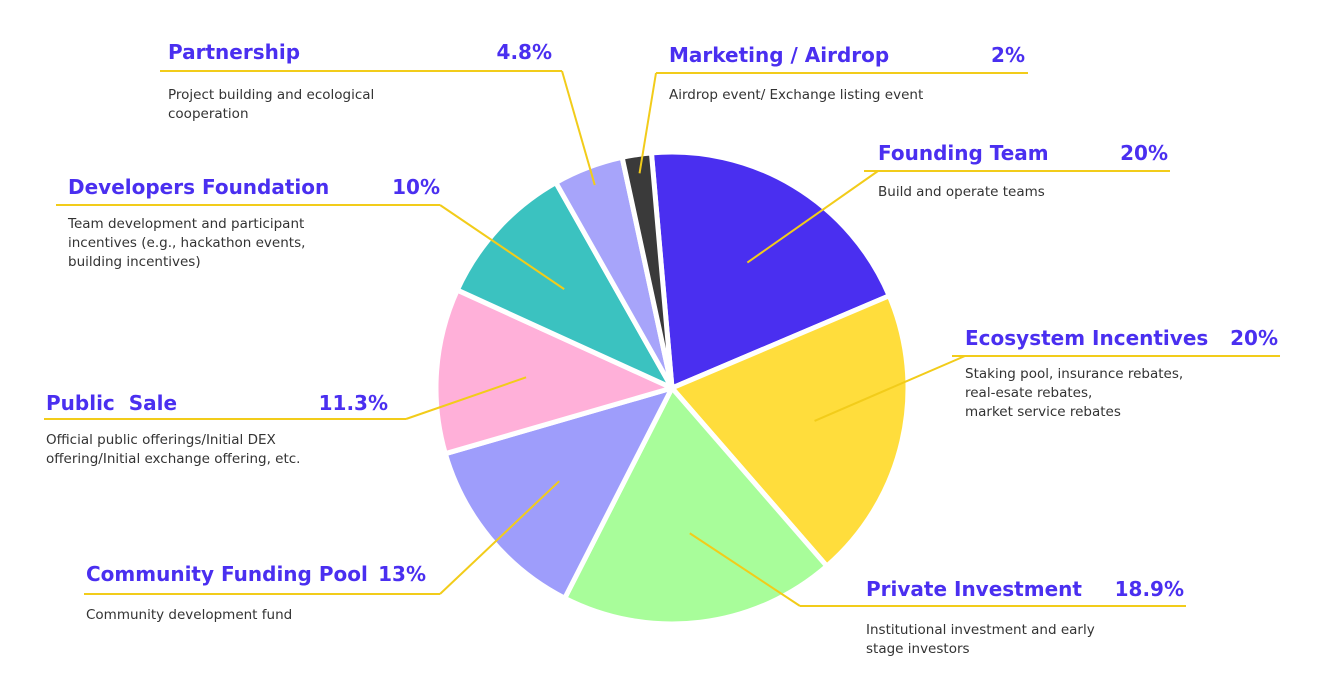 This screenshot has height=696, width=1326. I want to click on description-developers-foundation-line-1: Team development and participant, so click(185, 224).